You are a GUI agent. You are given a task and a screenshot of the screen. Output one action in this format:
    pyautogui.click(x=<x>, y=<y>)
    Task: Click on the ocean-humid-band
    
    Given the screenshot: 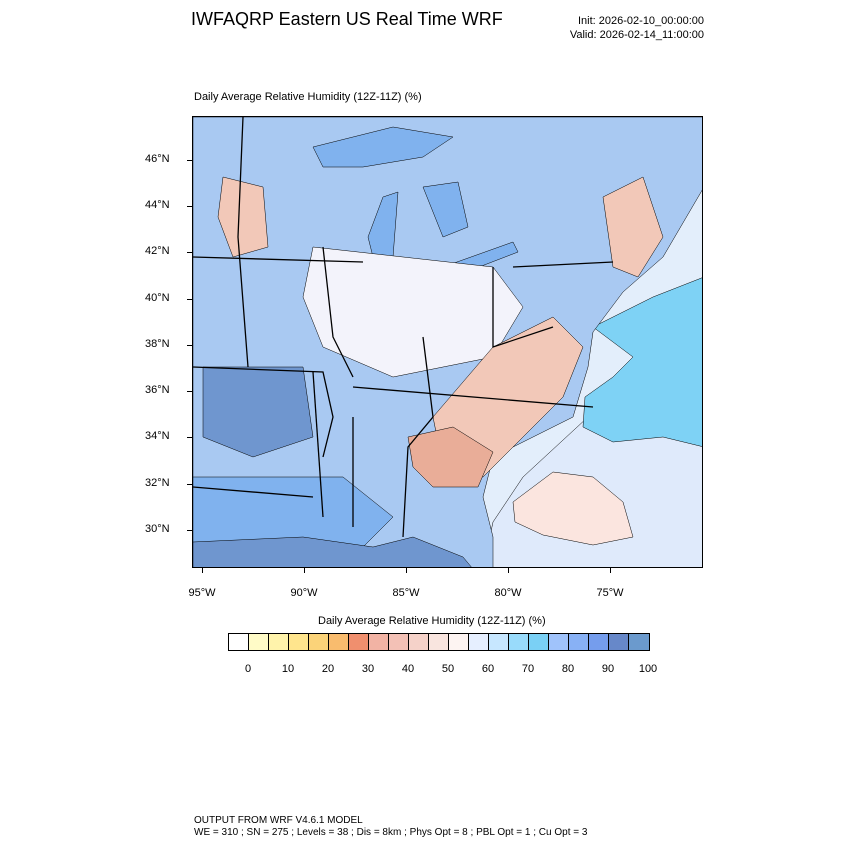 What is the action you would take?
    pyautogui.click(x=642, y=362)
    